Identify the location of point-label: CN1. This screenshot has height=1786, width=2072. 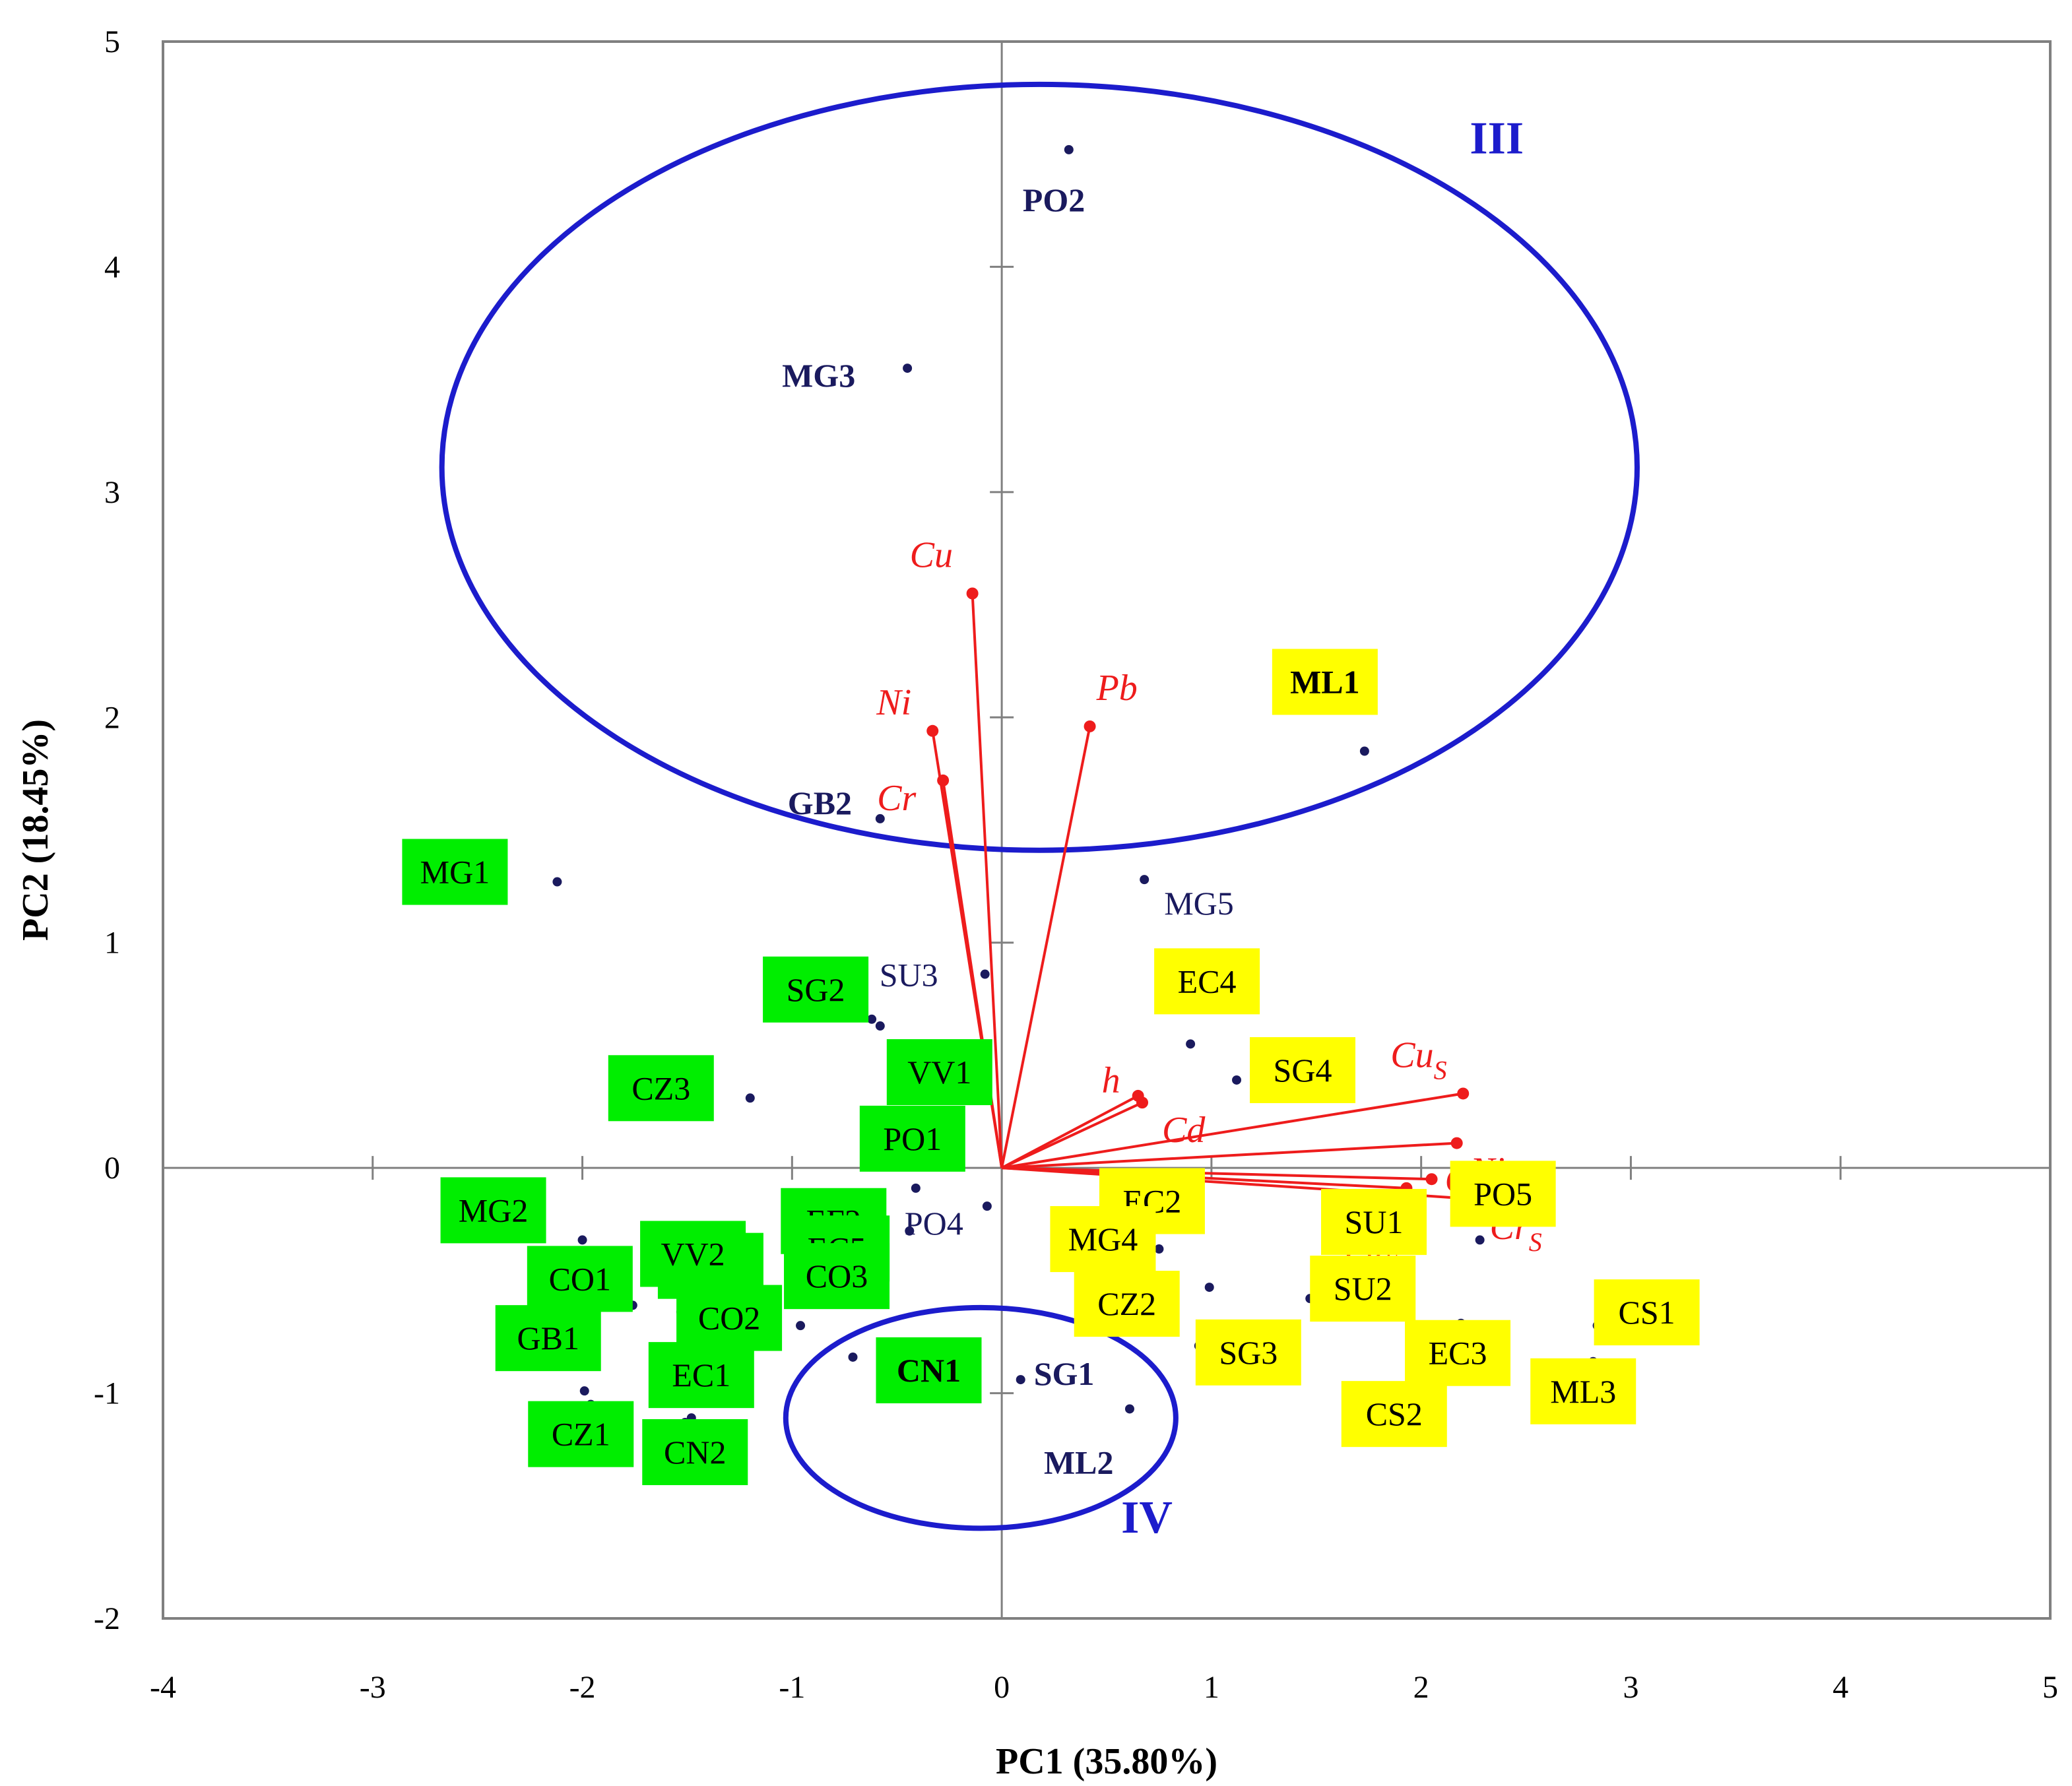
(929, 1370).